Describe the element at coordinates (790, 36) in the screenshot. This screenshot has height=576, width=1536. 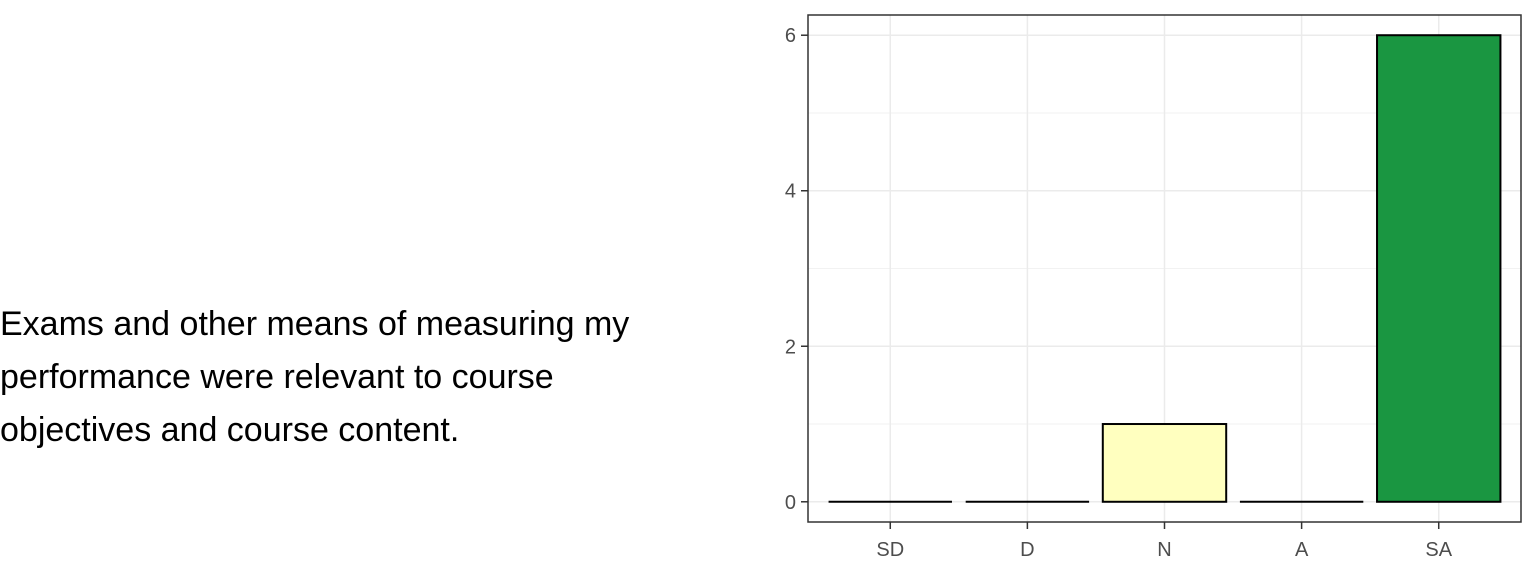
I see `y-tick-label: 6` at that location.